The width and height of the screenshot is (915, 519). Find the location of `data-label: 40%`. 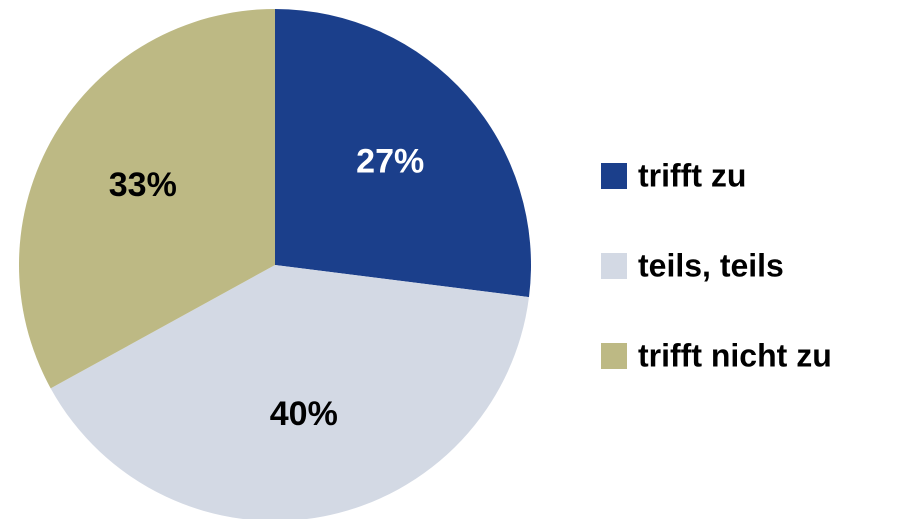

data-label: 40% is located at coordinates (304, 414).